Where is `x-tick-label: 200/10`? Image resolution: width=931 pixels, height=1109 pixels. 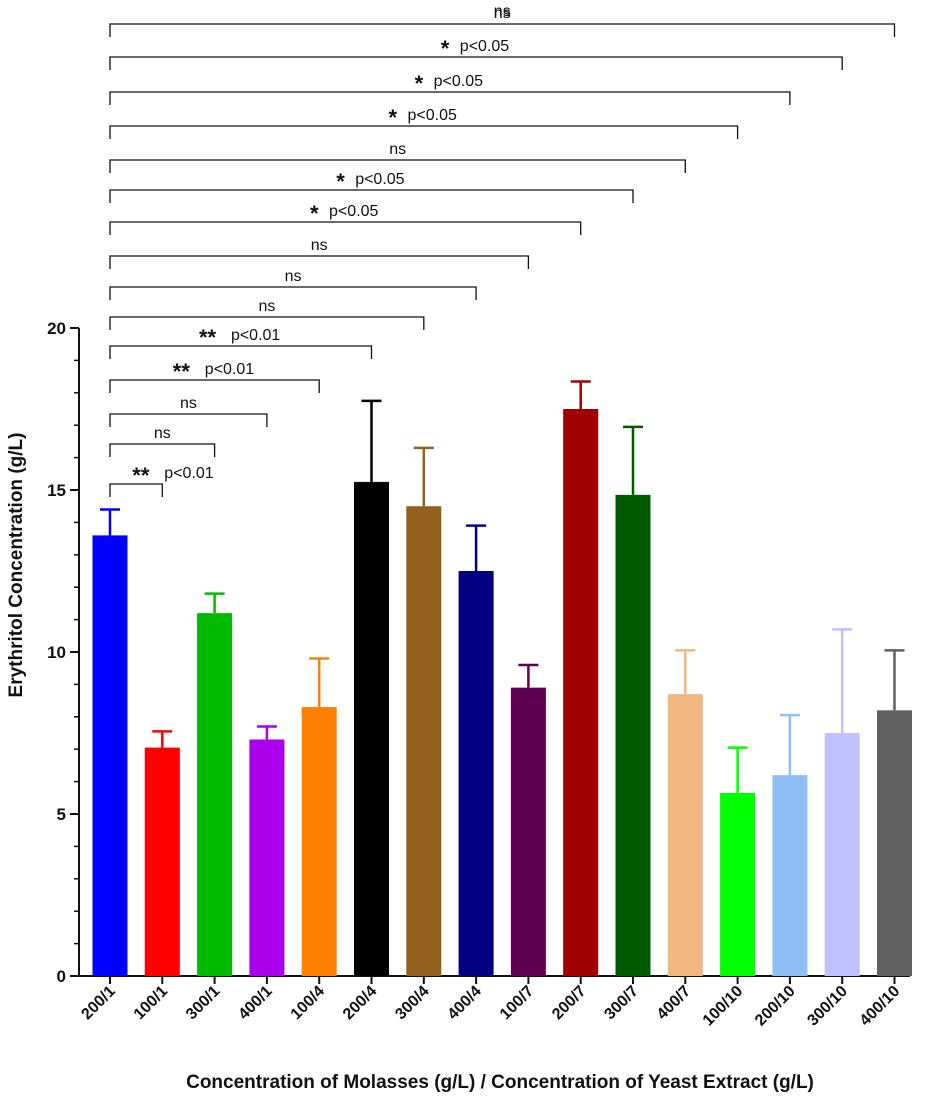
x-tick-label: 200/10 is located at coordinates (775, 1006).